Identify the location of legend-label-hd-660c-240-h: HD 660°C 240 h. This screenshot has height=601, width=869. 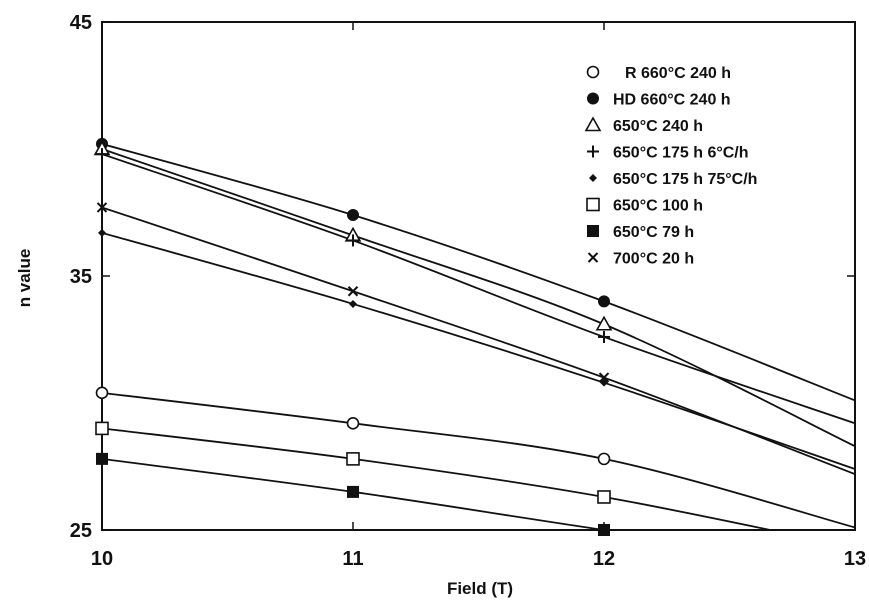
(672, 100).